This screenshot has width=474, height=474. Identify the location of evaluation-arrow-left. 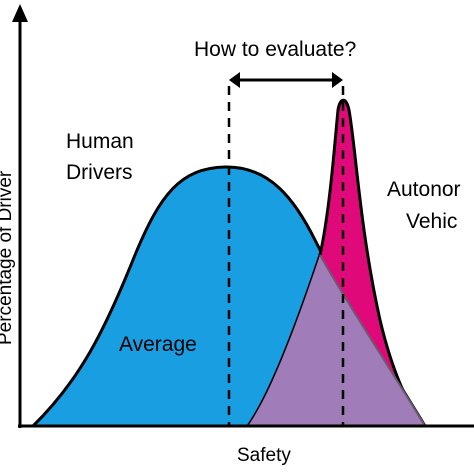
(234, 80).